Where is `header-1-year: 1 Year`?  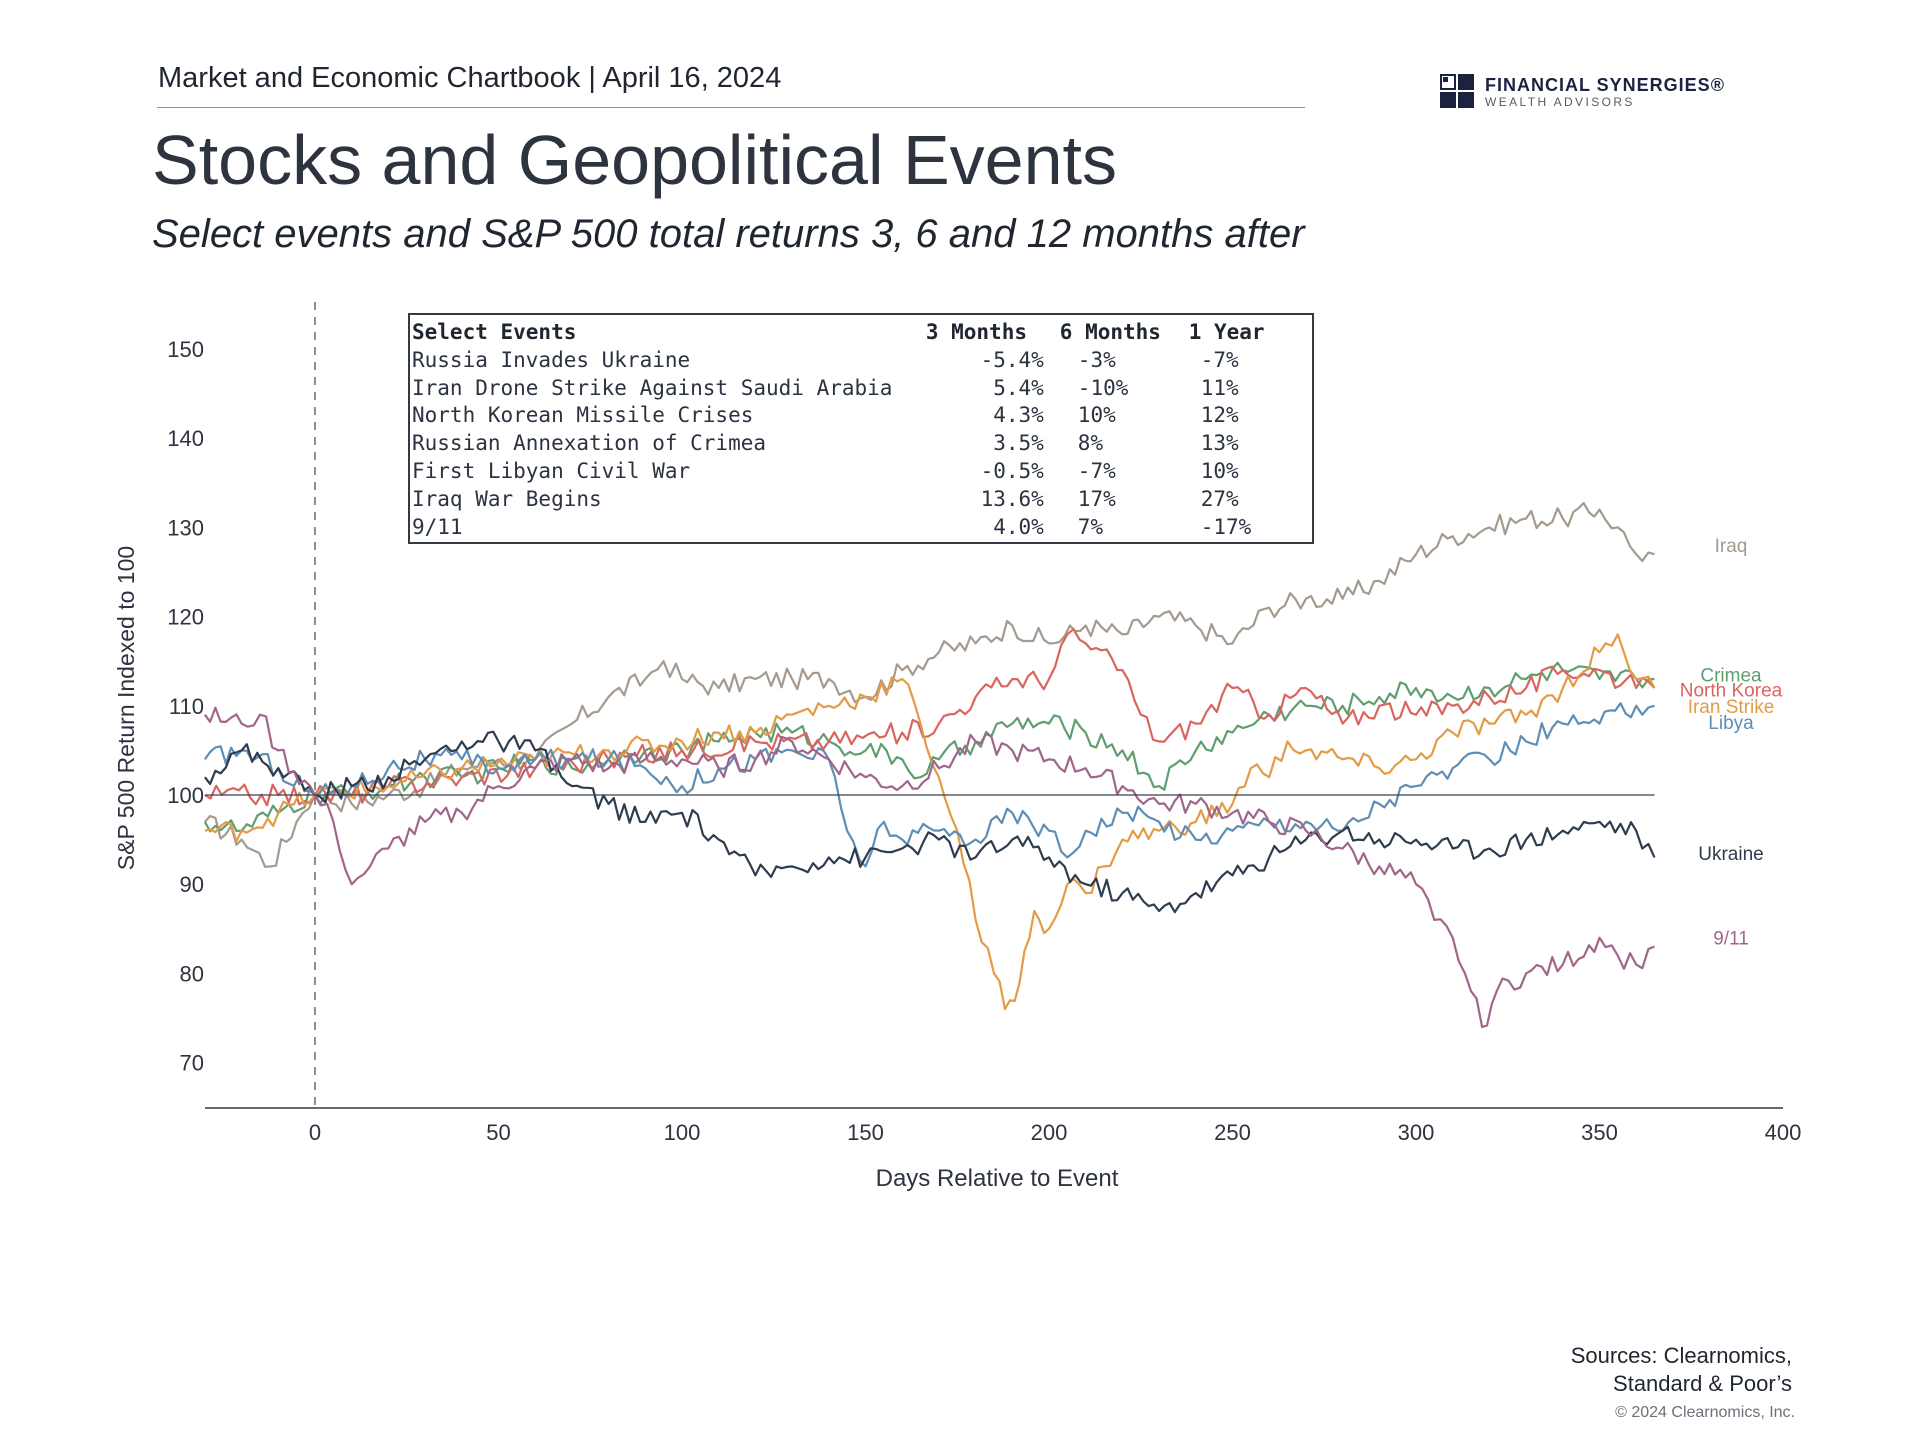
header-1-year: 1 Year is located at coordinates (1226, 332).